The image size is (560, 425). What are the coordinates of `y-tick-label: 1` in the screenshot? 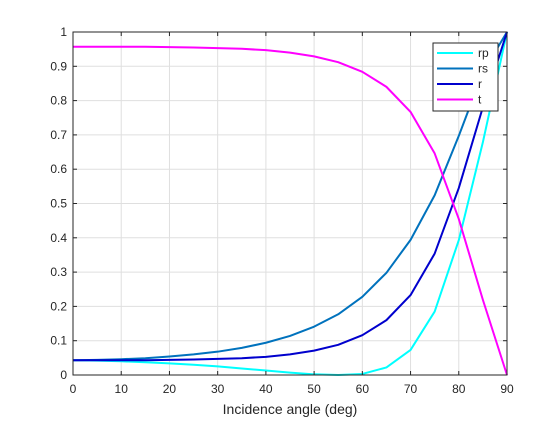 It's located at (63, 32).